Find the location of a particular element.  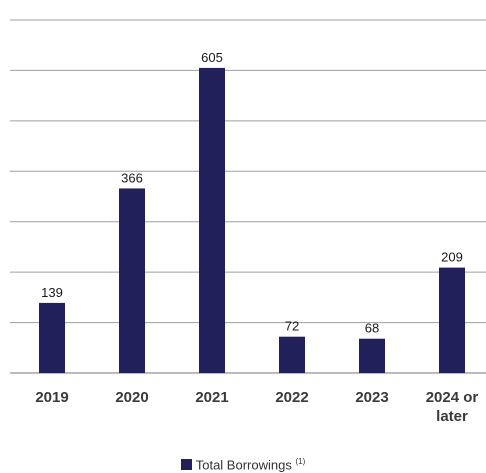

data-label: 72 is located at coordinates (292, 326).